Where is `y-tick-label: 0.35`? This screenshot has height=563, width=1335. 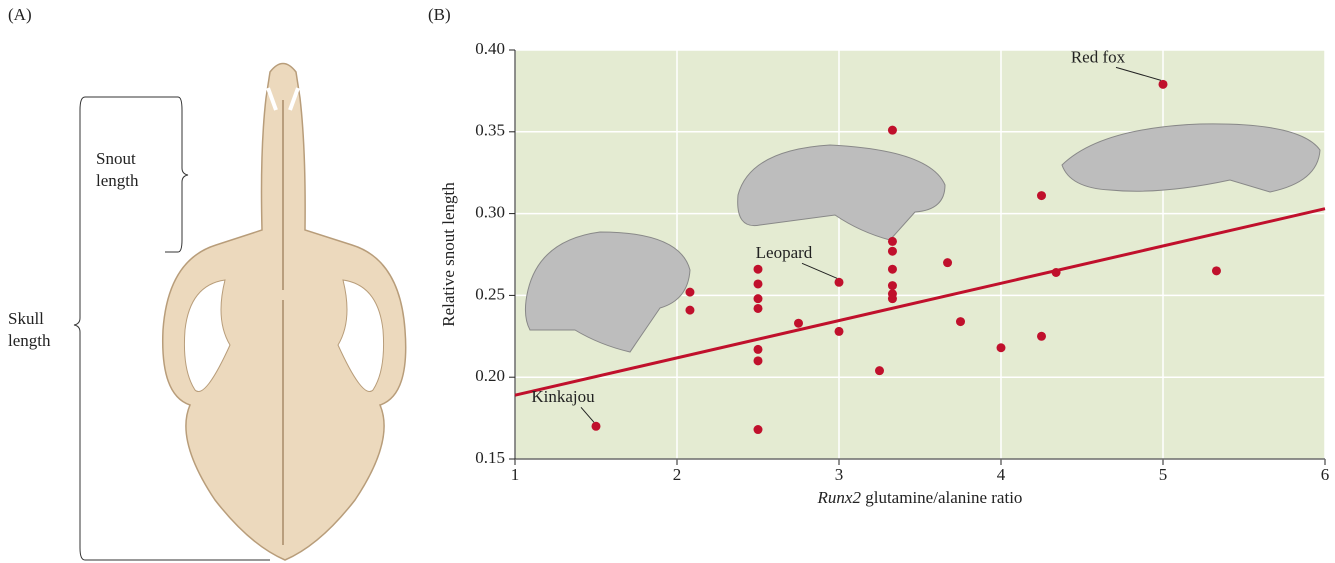
y-tick-label: 0.35 is located at coordinates (490, 130).